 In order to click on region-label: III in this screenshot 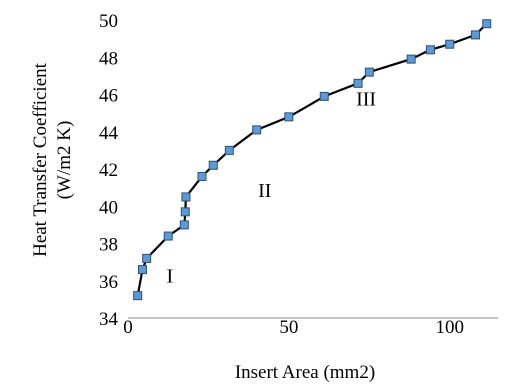, I will do `click(366, 100)`.